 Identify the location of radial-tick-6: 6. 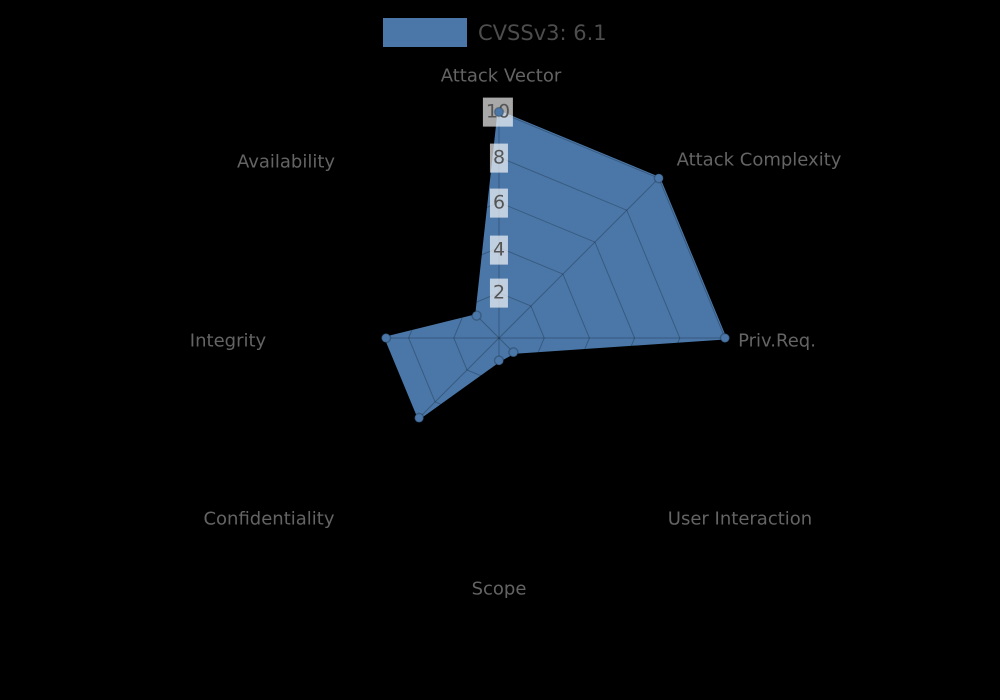
(499, 203).